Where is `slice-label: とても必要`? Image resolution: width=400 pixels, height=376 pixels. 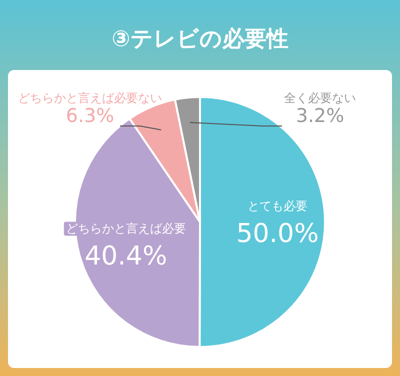 slice-label: とても必要 is located at coordinates (278, 206).